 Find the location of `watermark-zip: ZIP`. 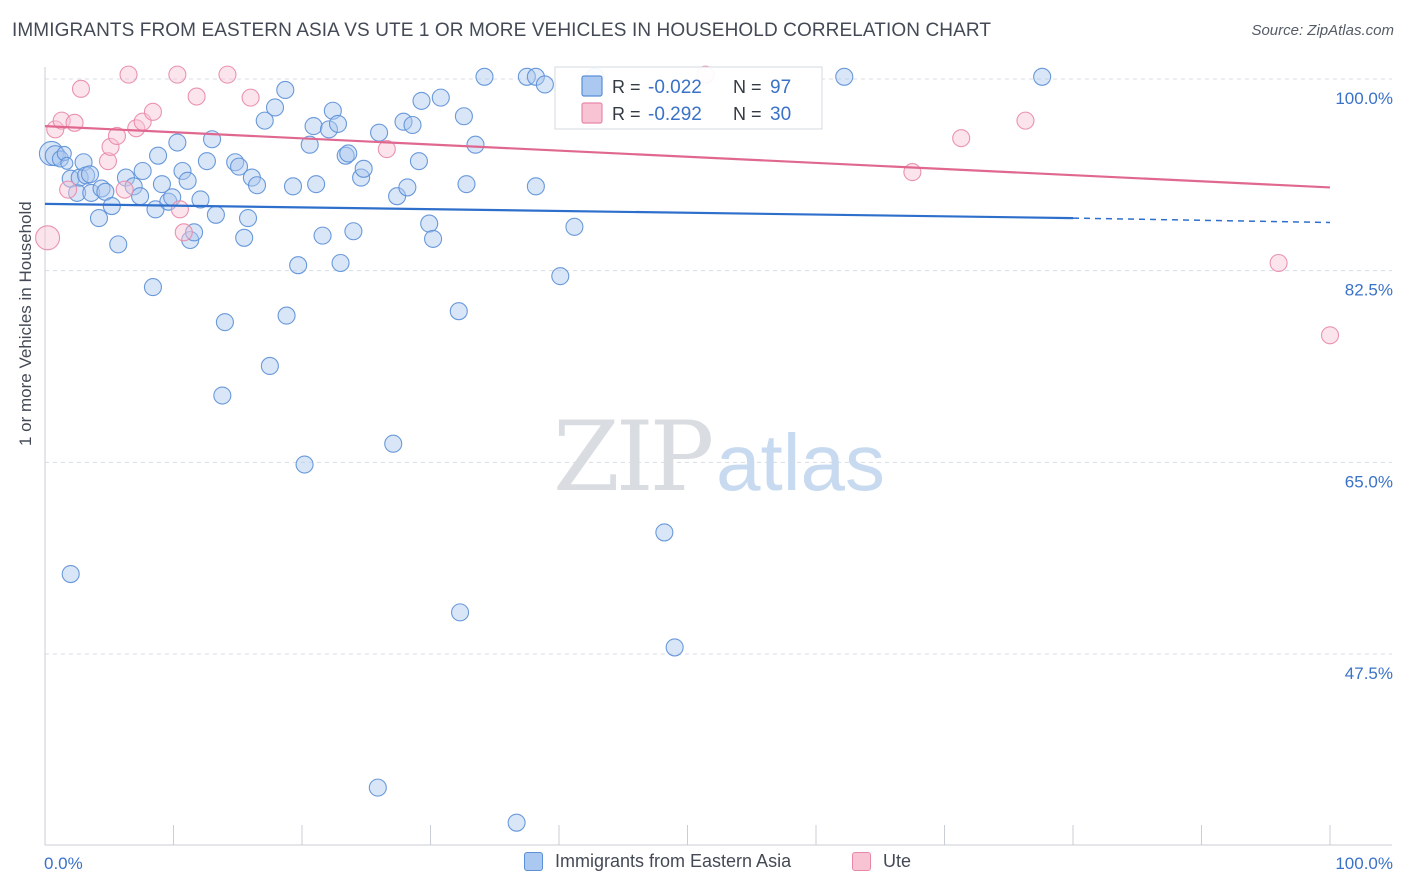

watermark-zip: ZIP is located at coordinates (632, 457).